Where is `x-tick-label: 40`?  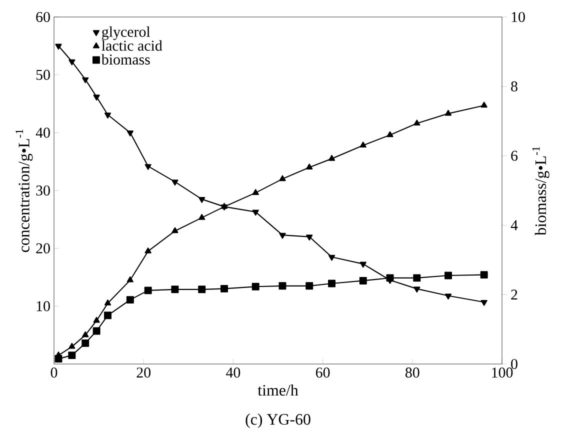
x-tick-label: 40 is located at coordinates (233, 373).